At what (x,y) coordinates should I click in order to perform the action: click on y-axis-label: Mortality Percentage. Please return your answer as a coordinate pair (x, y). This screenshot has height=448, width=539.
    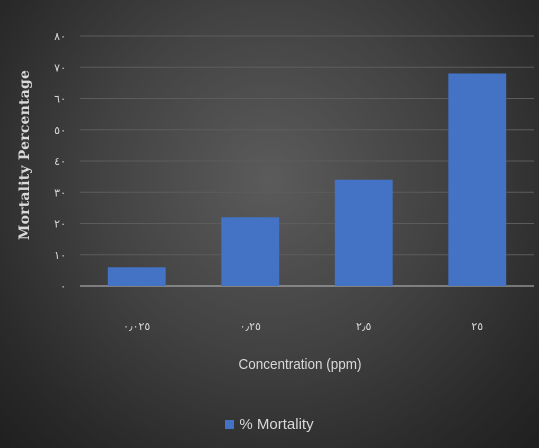
    Looking at the image, I should click on (25, 155).